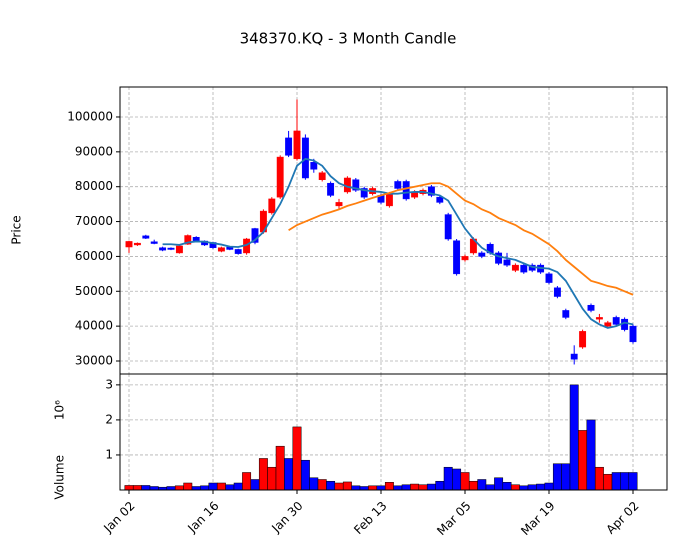 This screenshot has width=677, height=553. Describe the element at coordinates (109, 419) in the screenshot. I see `volume-tick-label: 2` at that location.